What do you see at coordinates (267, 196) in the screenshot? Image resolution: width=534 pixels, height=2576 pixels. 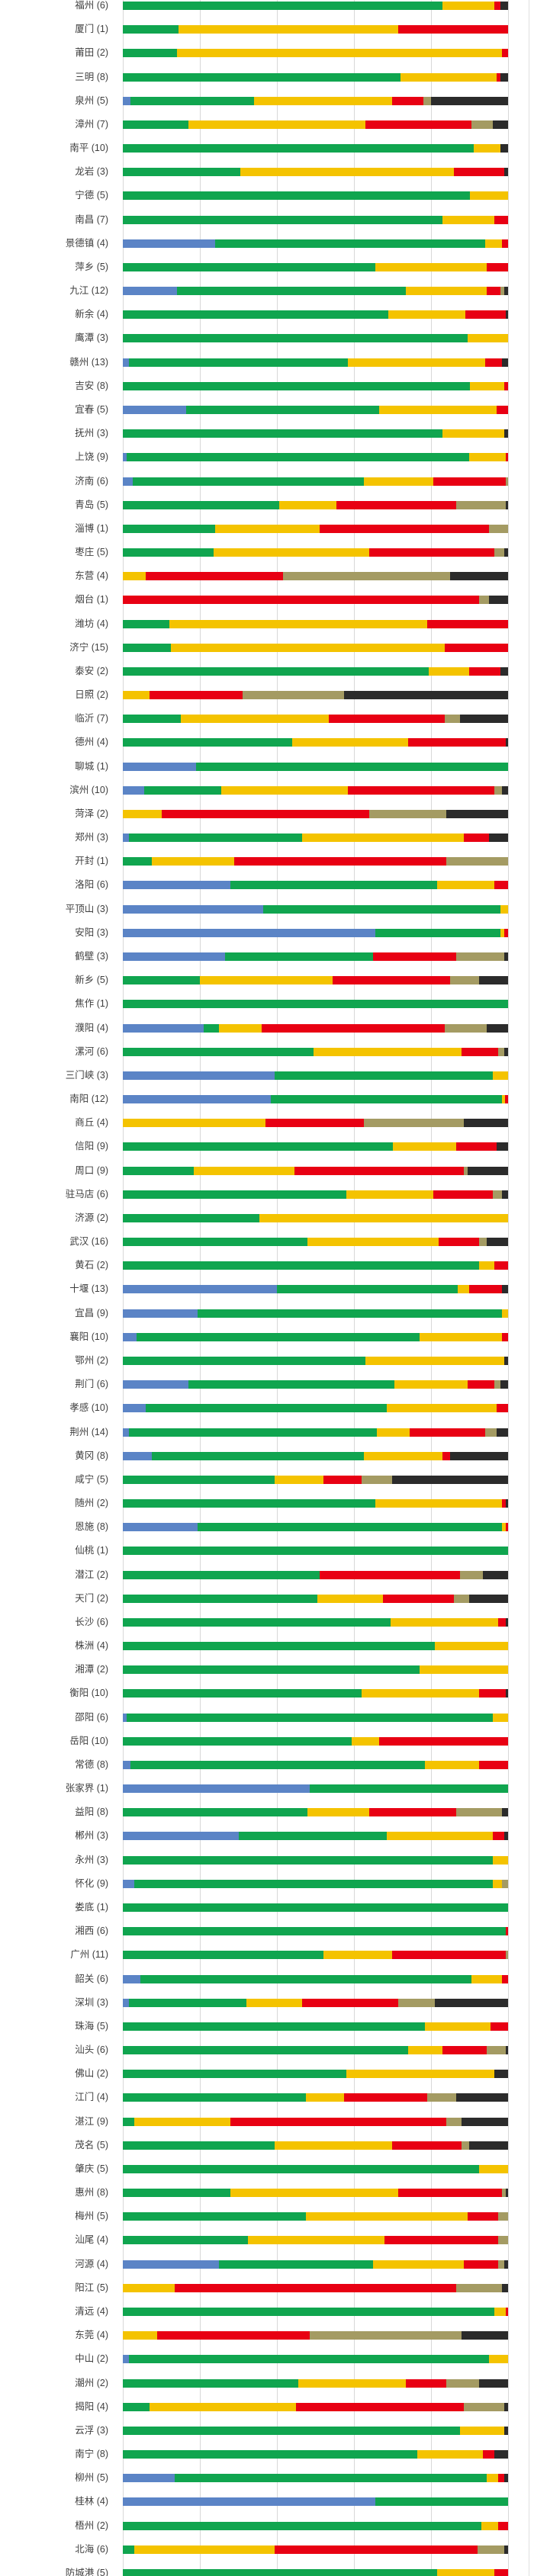 I see `bar-row: 宁德 (5)` at bounding box center [267, 196].